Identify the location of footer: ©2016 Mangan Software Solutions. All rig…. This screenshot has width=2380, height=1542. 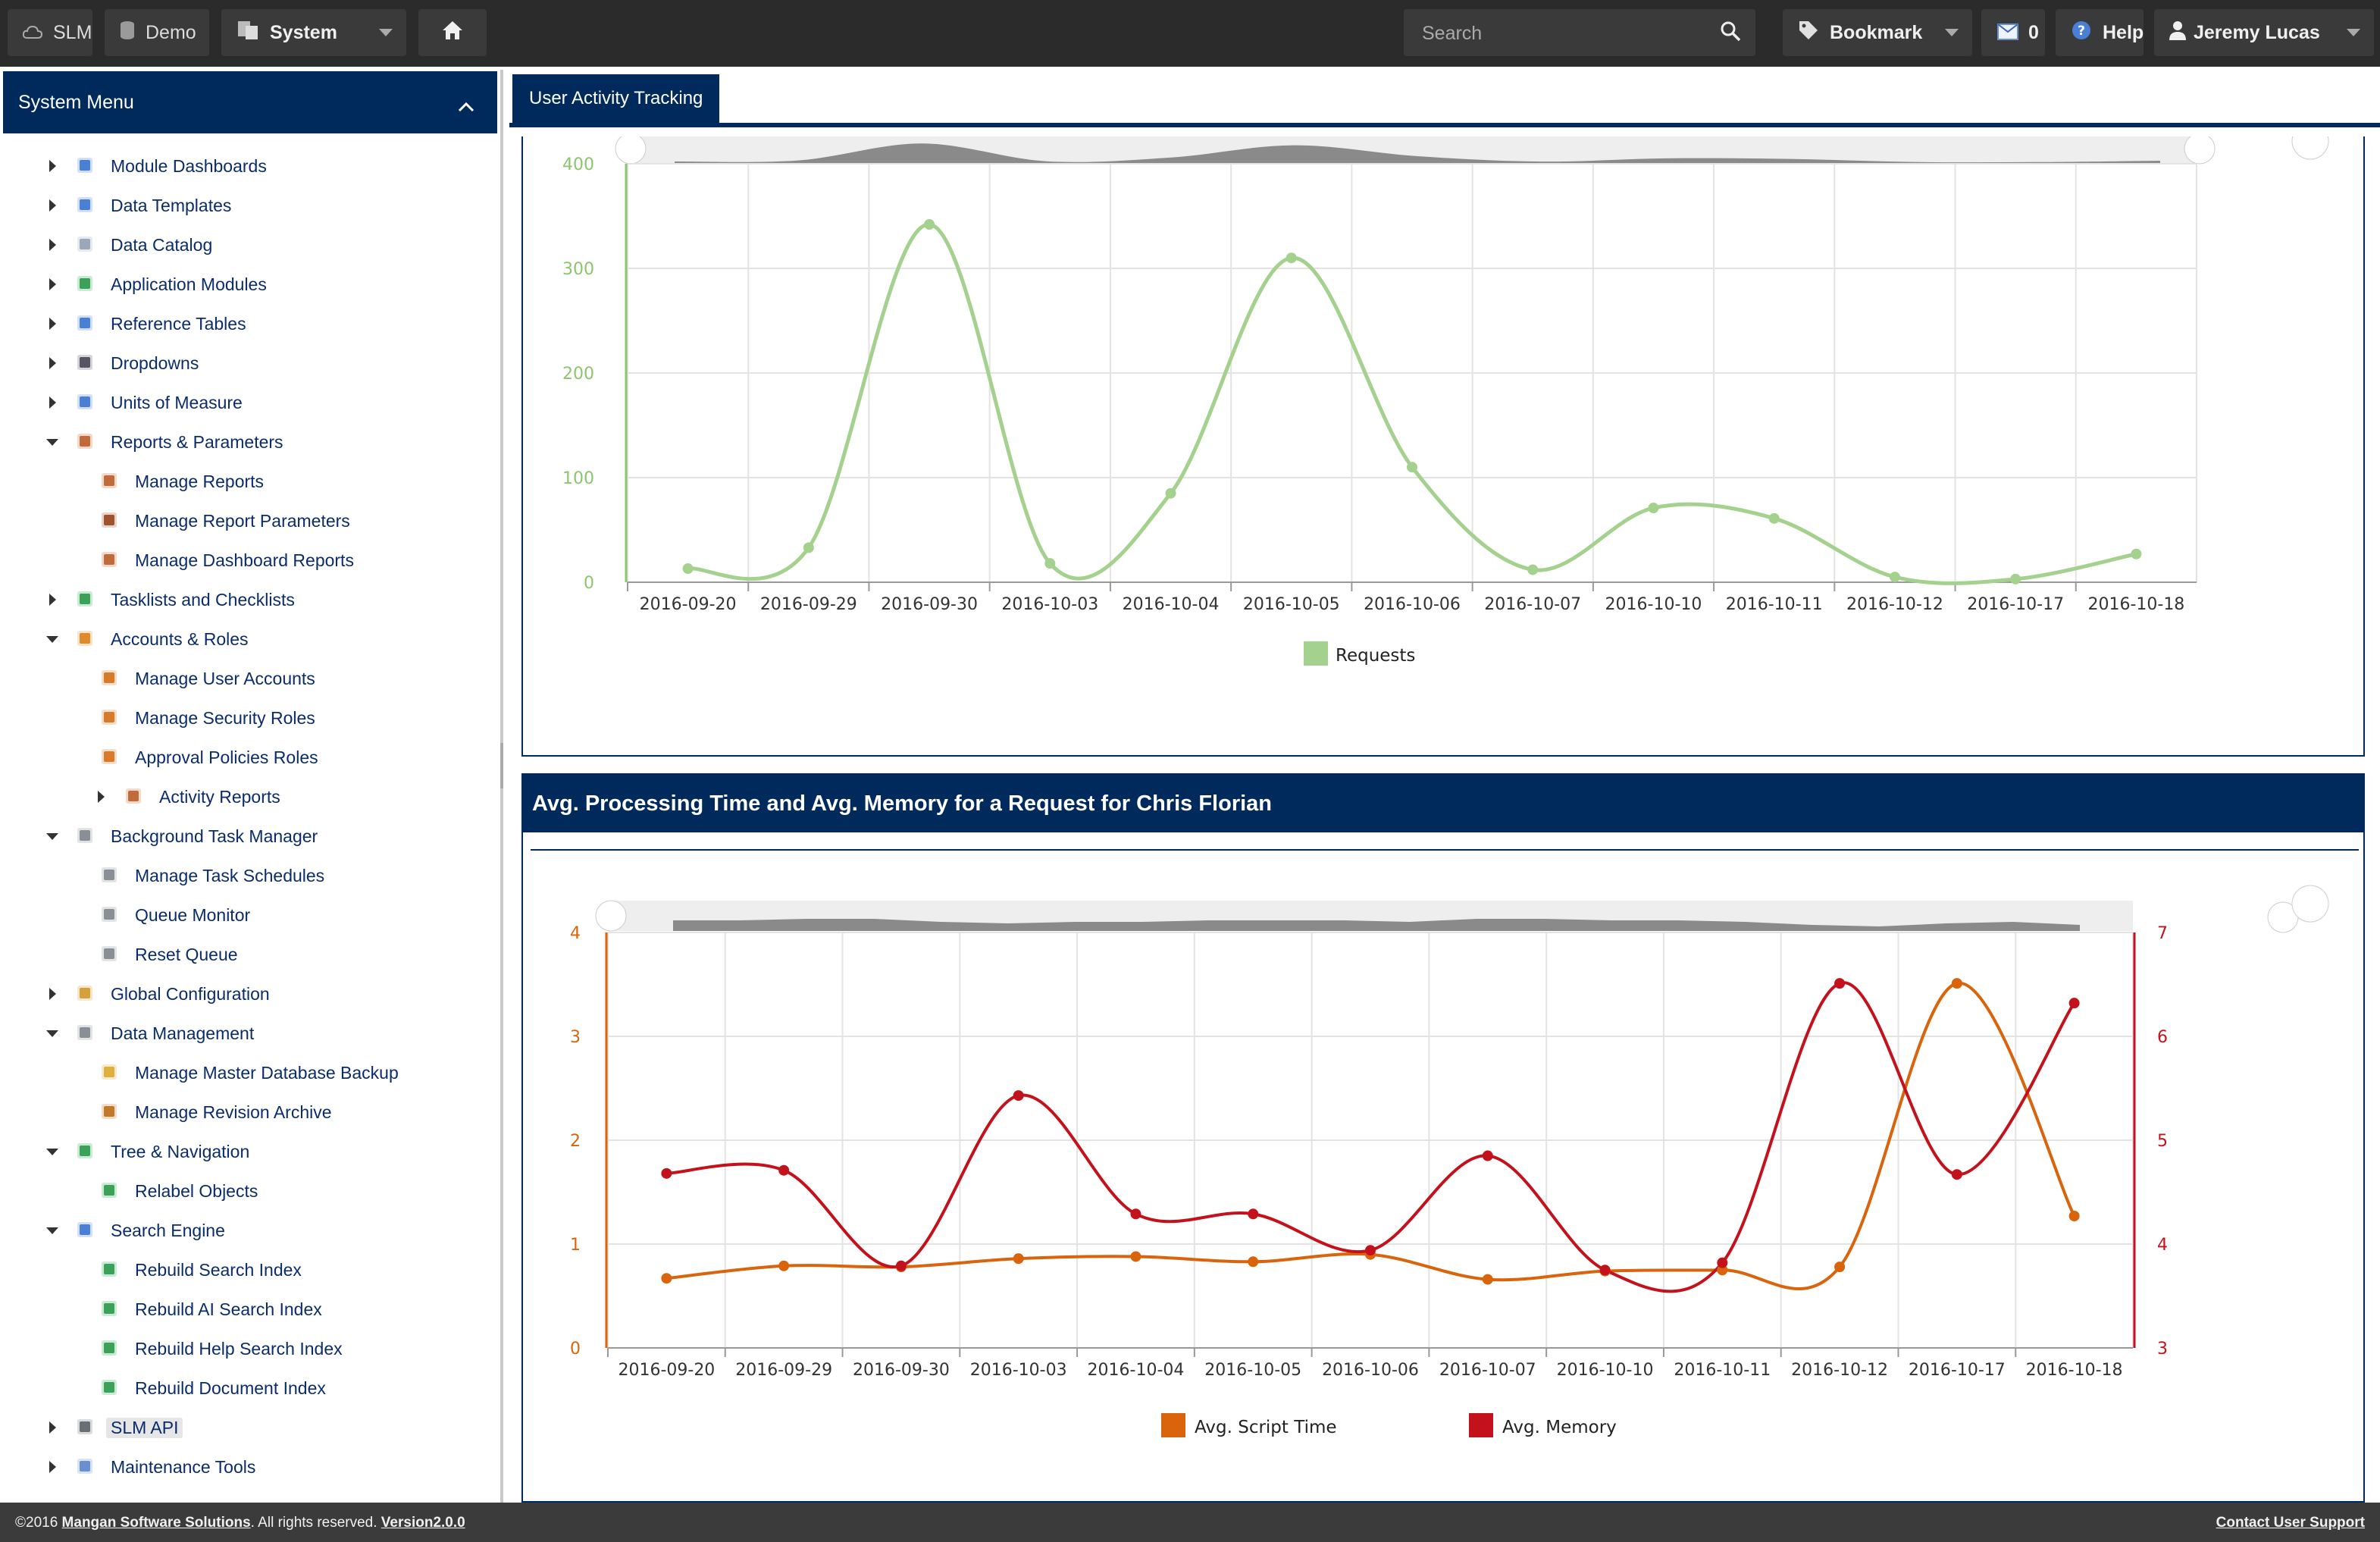
(1190, 1522).